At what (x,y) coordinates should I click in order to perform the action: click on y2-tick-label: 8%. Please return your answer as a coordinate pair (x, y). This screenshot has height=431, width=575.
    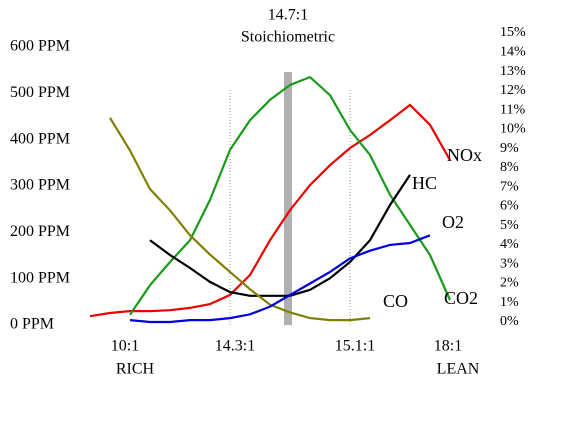
    Looking at the image, I should click on (509, 167).